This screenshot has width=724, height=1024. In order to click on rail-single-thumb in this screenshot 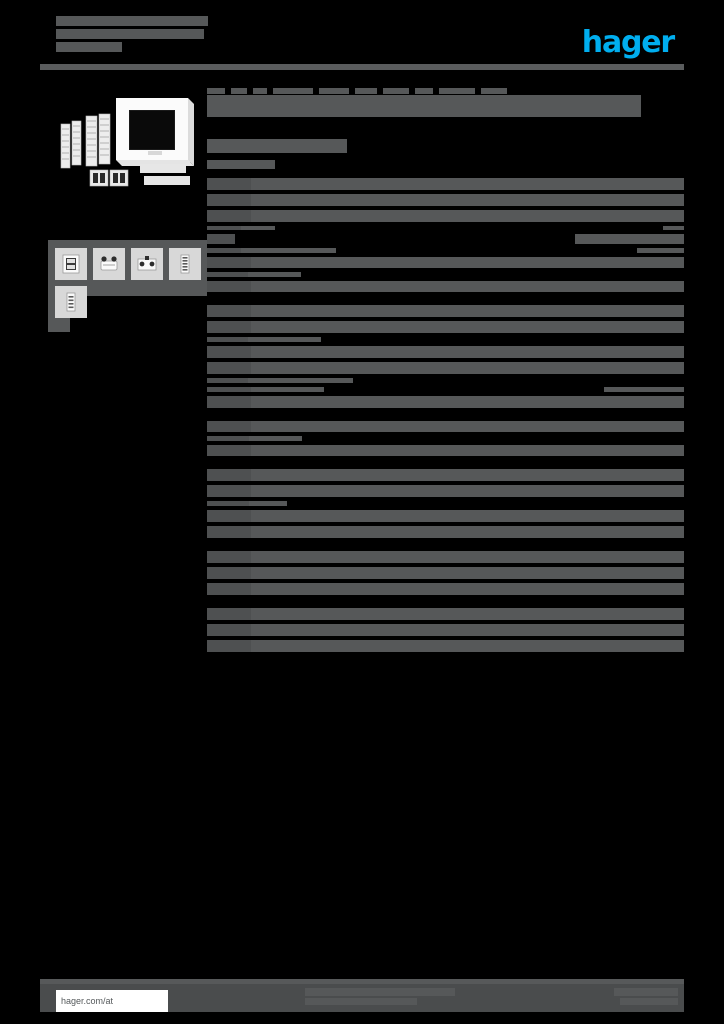, I will do `click(71, 302)`.